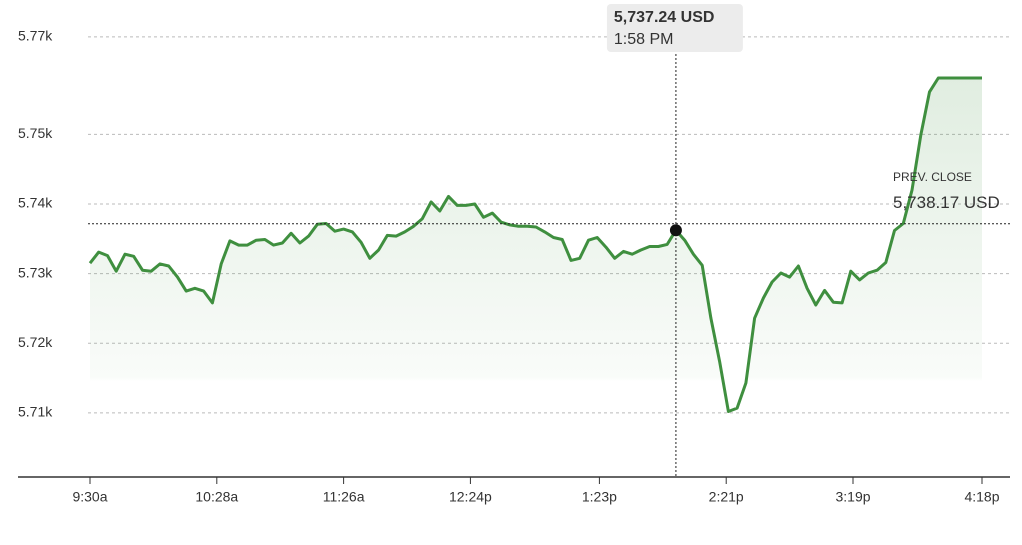 The width and height of the screenshot is (1022, 545). I want to click on y-tick-label: 5.71k, so click(35, 412).